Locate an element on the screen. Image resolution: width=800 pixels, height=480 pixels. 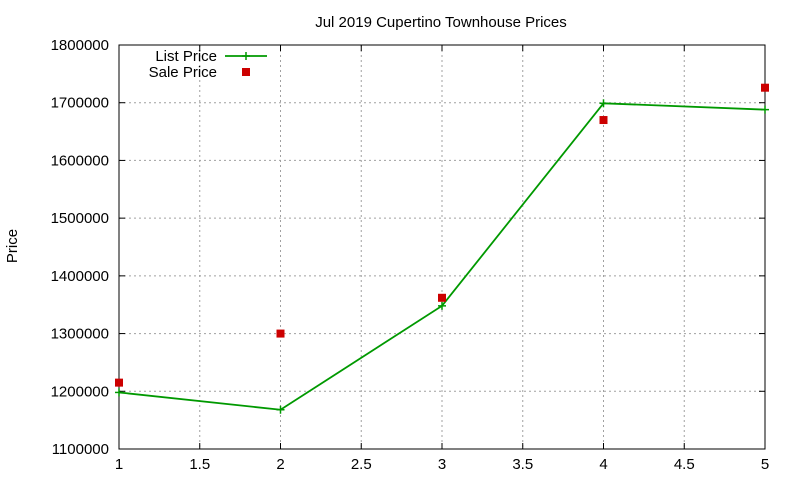
x-tick-label: 2 is located at coordinates (280, 464).